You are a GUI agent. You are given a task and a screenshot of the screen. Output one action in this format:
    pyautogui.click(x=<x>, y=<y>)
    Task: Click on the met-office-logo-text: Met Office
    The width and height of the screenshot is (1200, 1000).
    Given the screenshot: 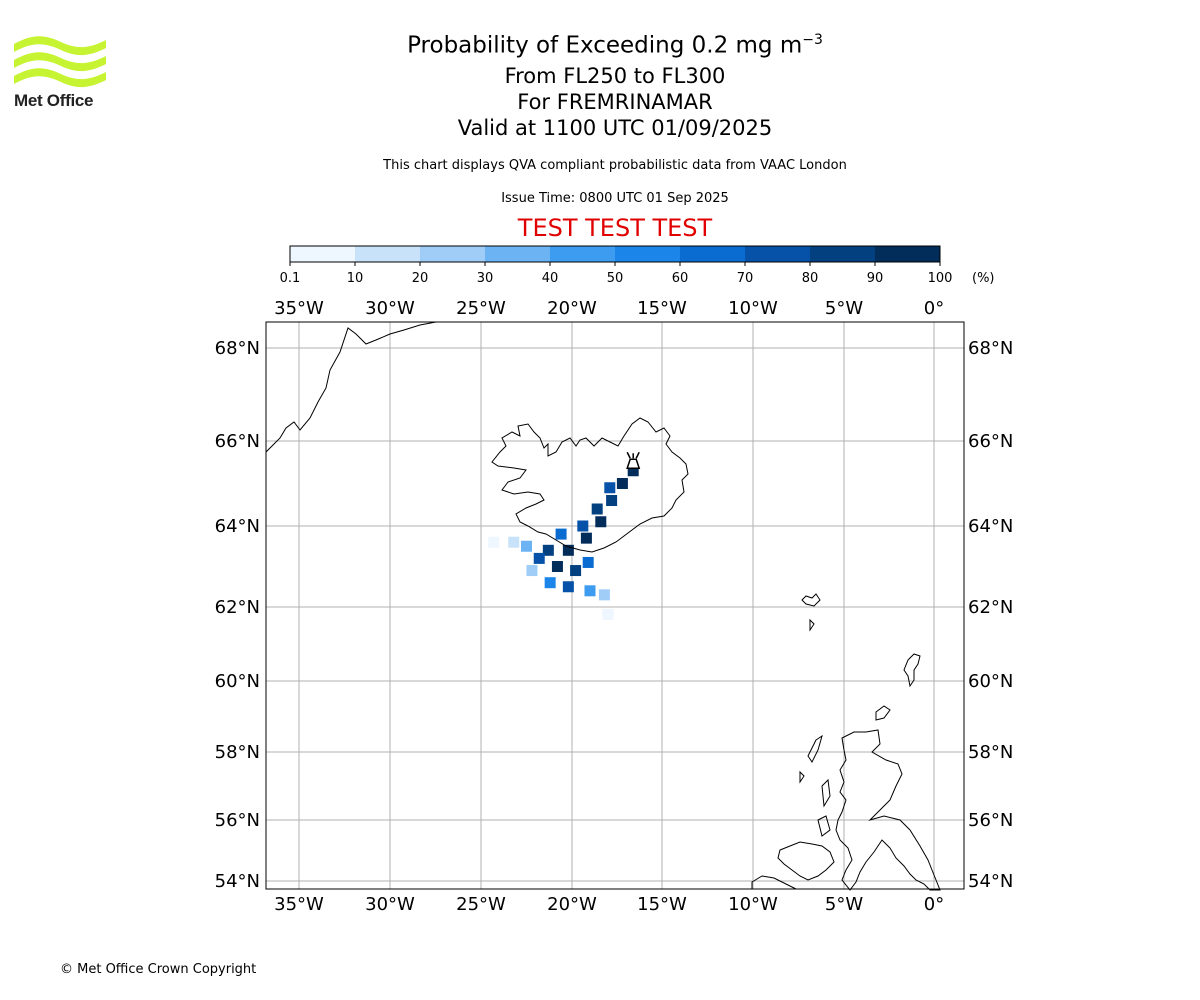 What is the action you would take?
    pyautogui.click(x=54, y=100)
    